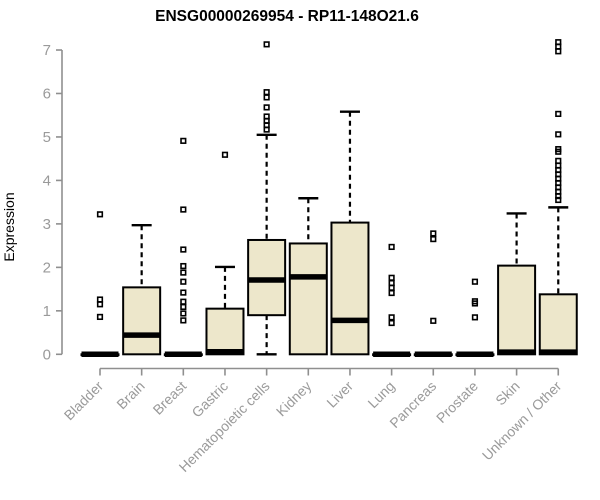 The height and width of the screenshot is (500, 600). What do you see at coordinates (294, 399) in the screenshot?
I see `x-category-label-5: Kidney` at bounding box center [294, 399].